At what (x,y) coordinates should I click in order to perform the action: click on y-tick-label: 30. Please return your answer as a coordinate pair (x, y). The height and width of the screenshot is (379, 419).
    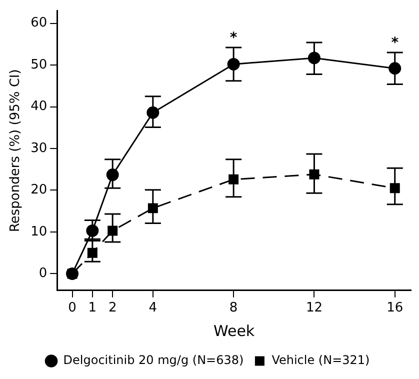
    Looking at the image, I should click on (39, 148).